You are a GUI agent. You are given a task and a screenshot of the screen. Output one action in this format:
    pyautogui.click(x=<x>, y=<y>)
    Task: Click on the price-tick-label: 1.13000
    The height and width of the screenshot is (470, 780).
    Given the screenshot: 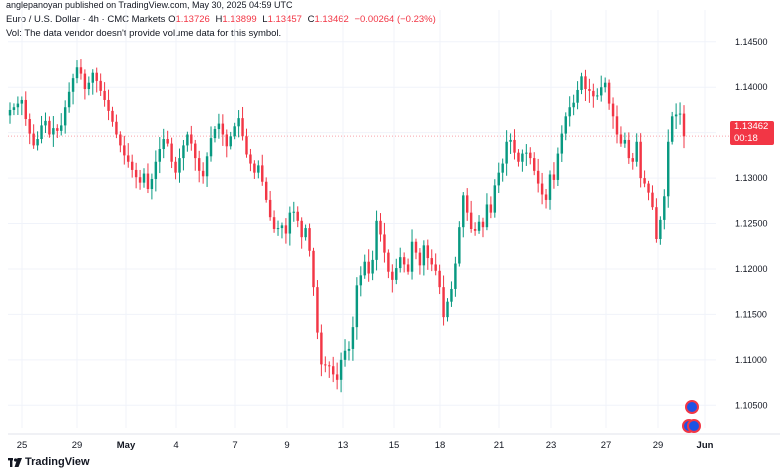 What is the action you would take?
    pyautogui.click(x=751, y=178)
    